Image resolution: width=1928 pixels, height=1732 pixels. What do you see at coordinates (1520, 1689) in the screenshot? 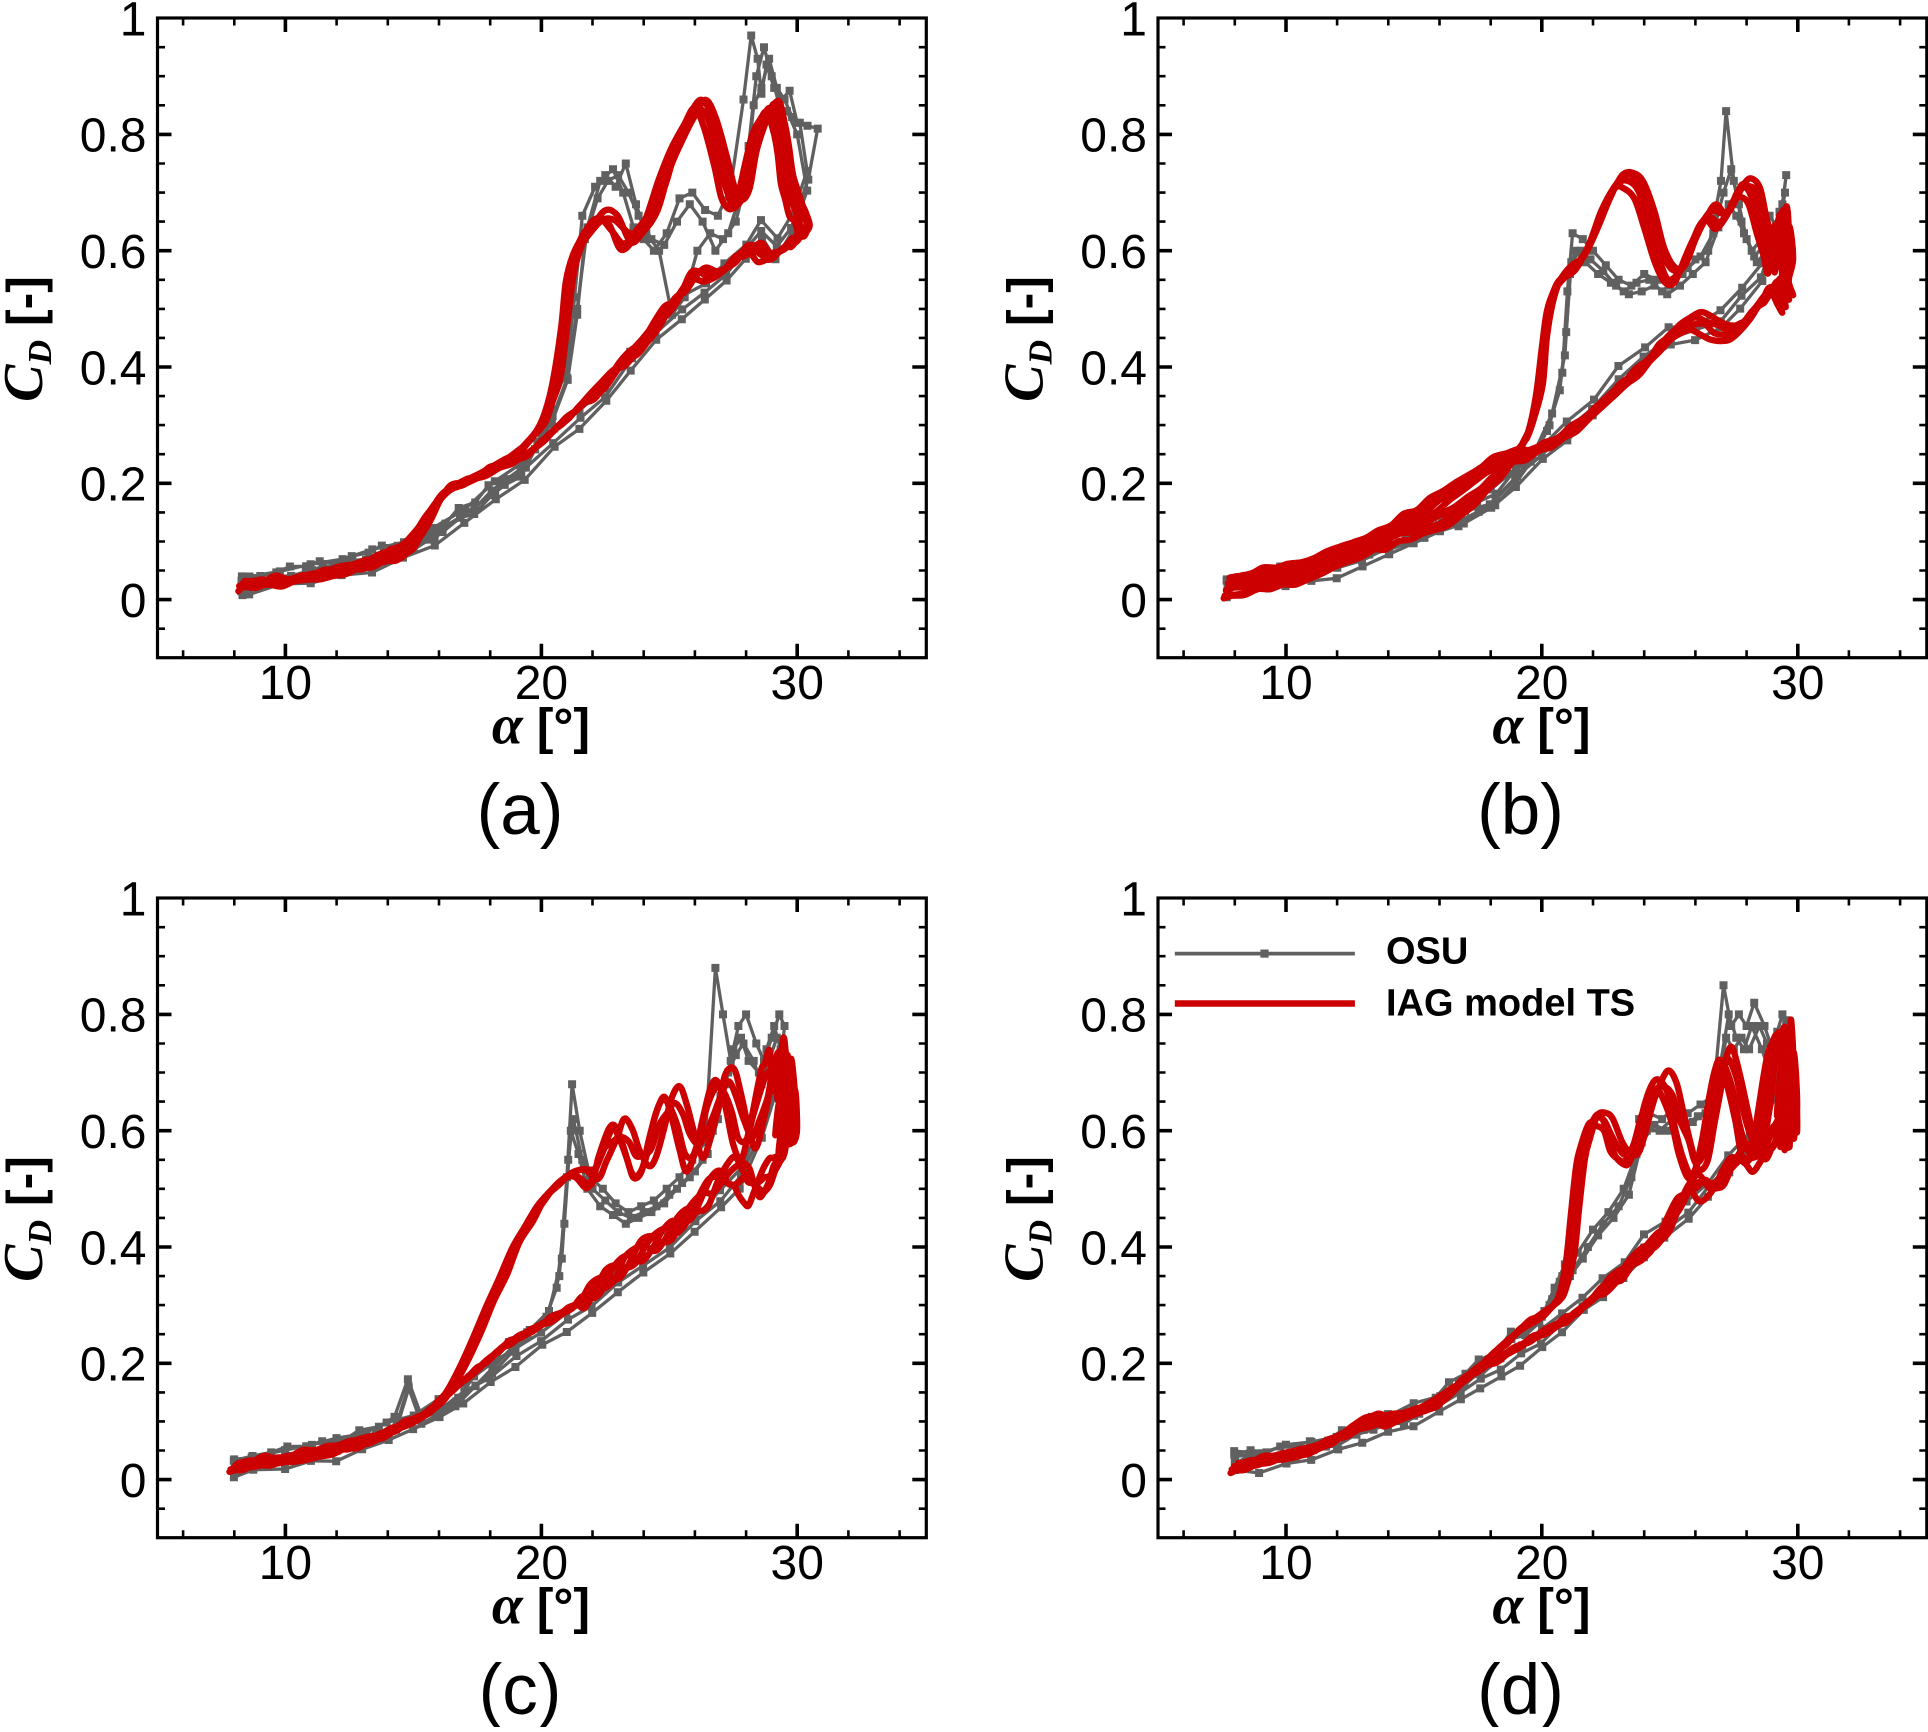
I see `svg-text: (d)` at bounding box center [1520, 1689].